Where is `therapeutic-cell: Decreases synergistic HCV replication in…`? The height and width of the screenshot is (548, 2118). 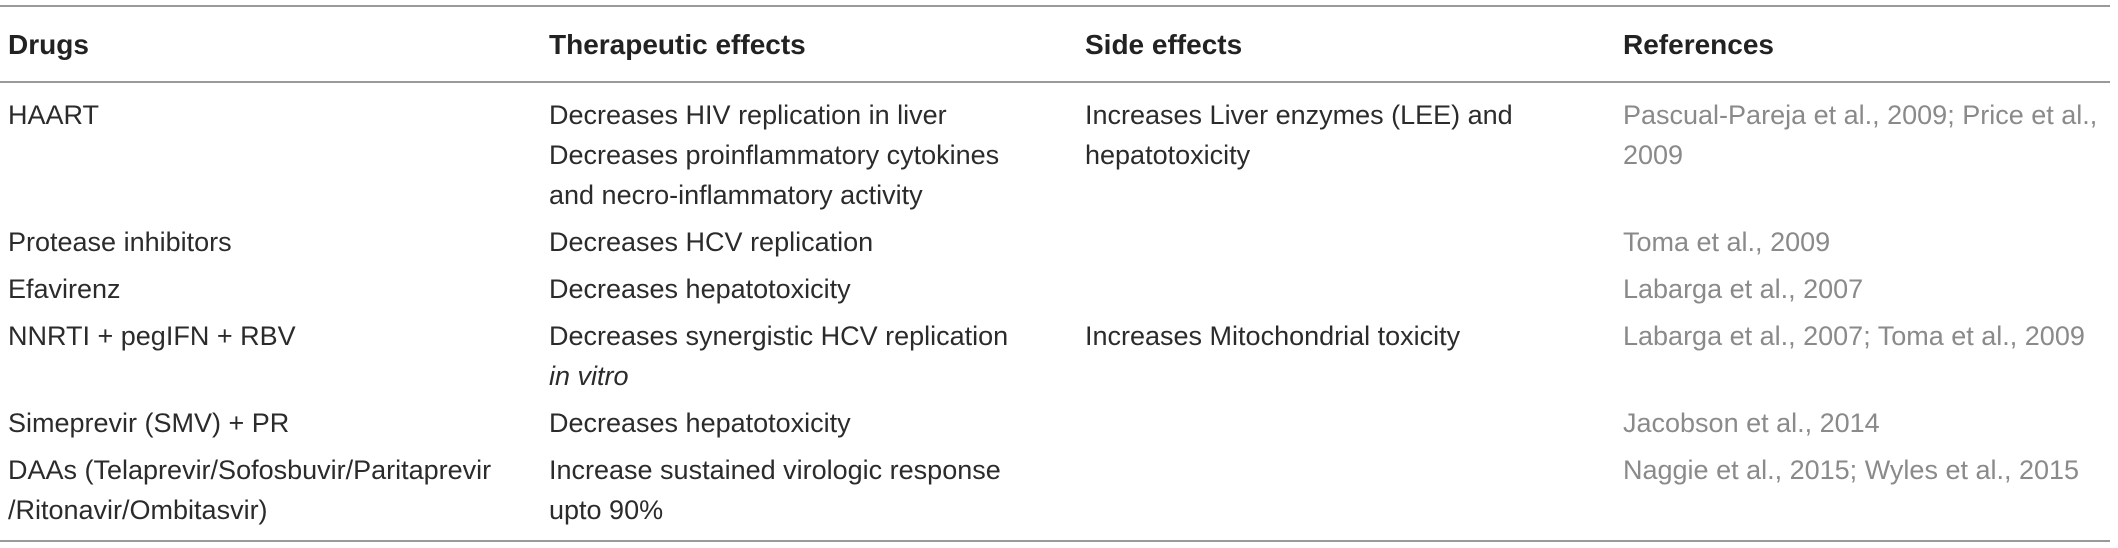
therapeutic-cell: Decreases synergistic HCV replication in… is located at coordinates (809, 359).